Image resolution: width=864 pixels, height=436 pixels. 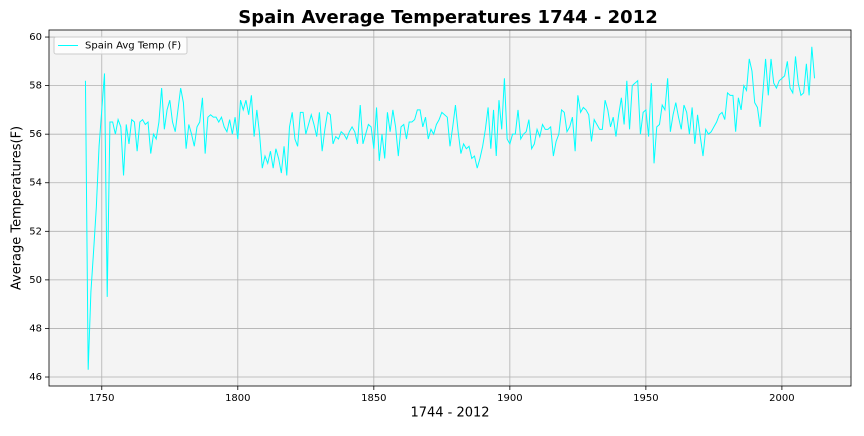 I want to click on legend-box, so click(x=120, y=45).